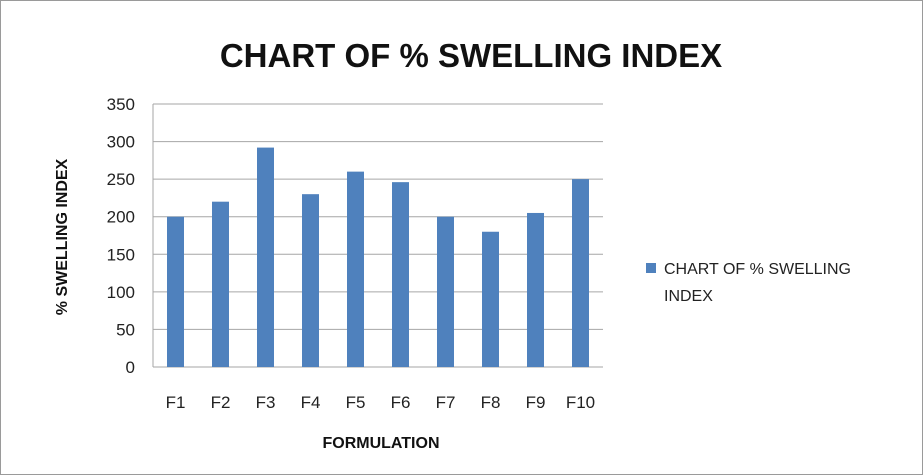  I want to click on x-tick-label: F7, so click(446, 402).